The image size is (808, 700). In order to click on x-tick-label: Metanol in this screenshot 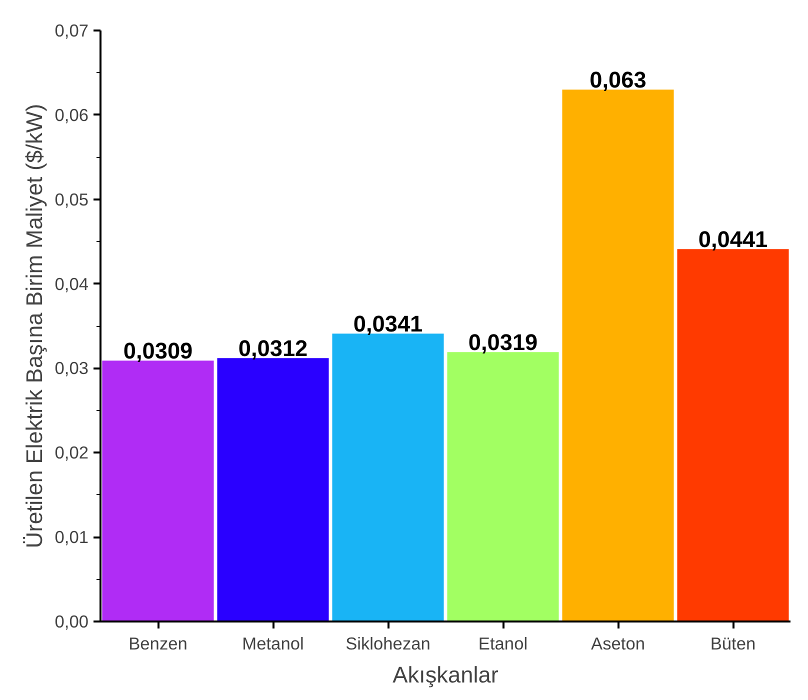, I will do `click(273, 644)`.